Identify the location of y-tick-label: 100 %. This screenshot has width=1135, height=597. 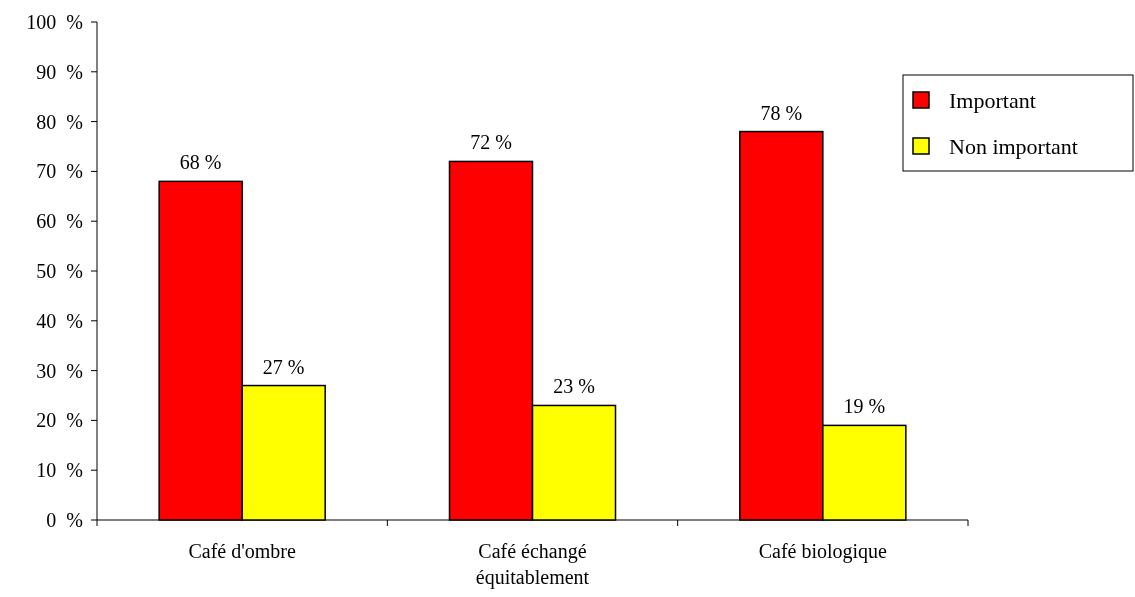
(54, 22).